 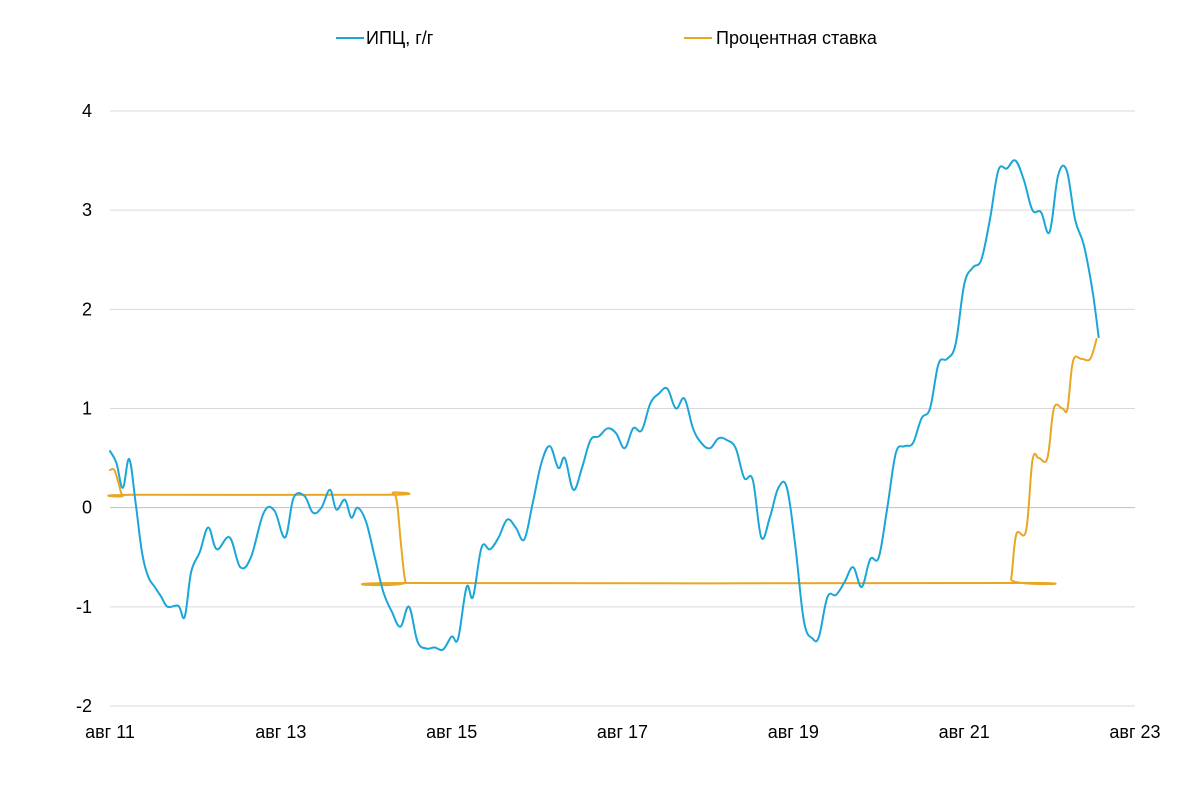 What do you see at coordinates (110, 732) in the screenshot?
I see `x-tick-label: авг 11` at bounding box center [110, 732].